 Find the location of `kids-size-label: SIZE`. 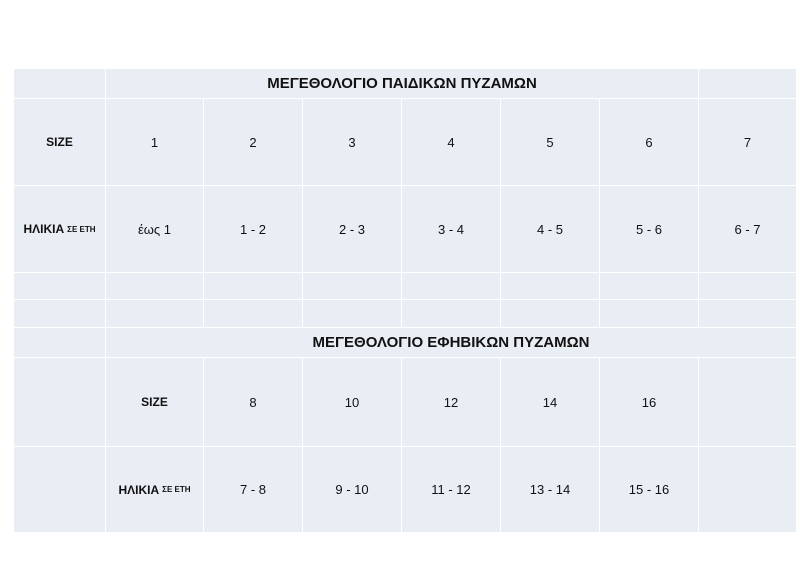

kids-size-label: SIZE is located at coordinates (59, 142).